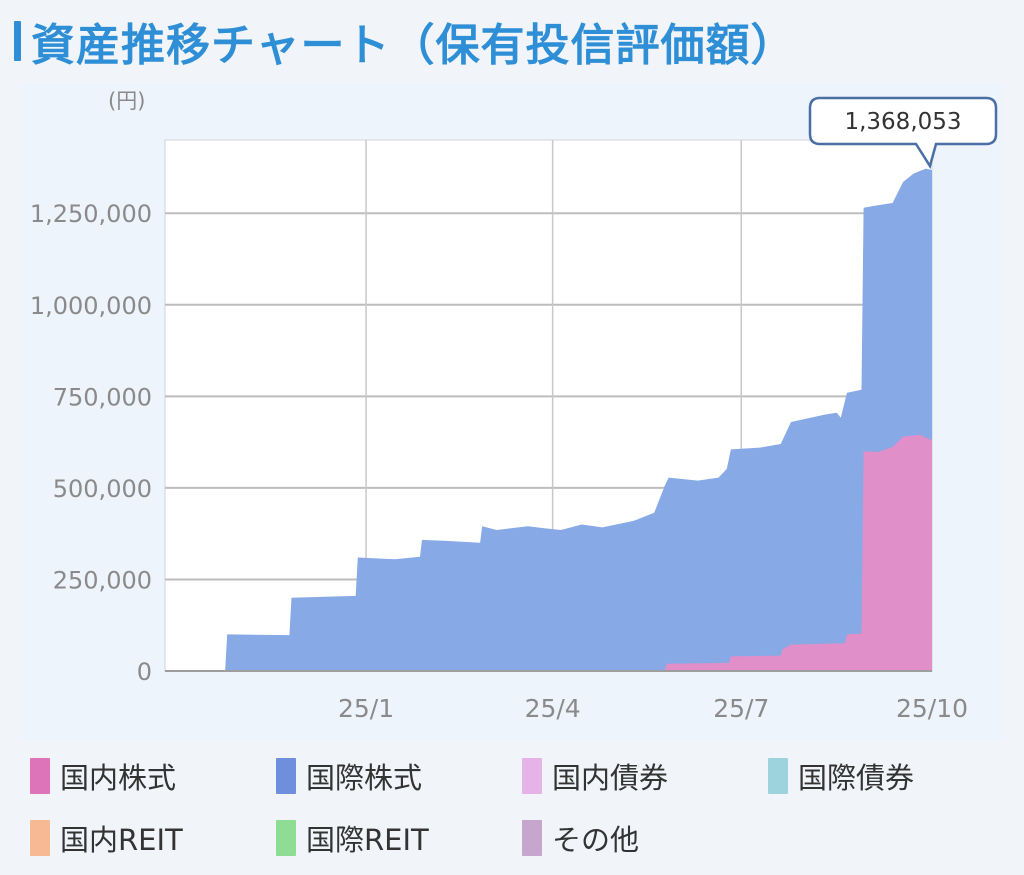 This screenshot has width=1024, height=875. I want to click on x-tick-label: 25/7, so click(741, 708).